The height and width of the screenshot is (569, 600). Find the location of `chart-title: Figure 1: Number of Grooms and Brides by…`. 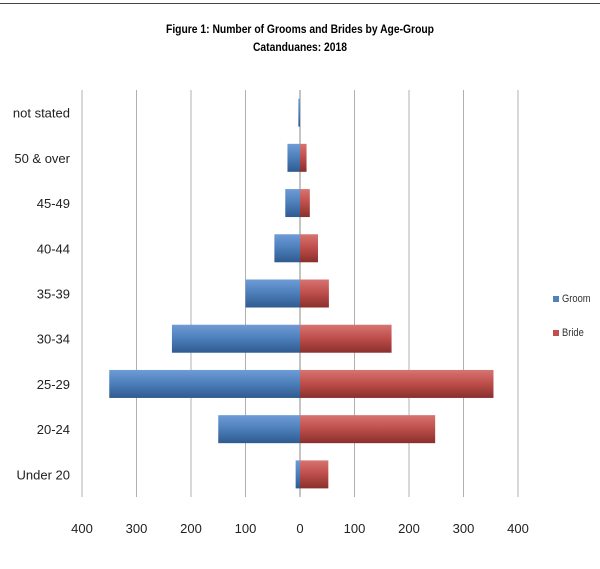

chart-title: Figure 1: Number of Grooms and Brides by… is located at coordinates (300, 29).